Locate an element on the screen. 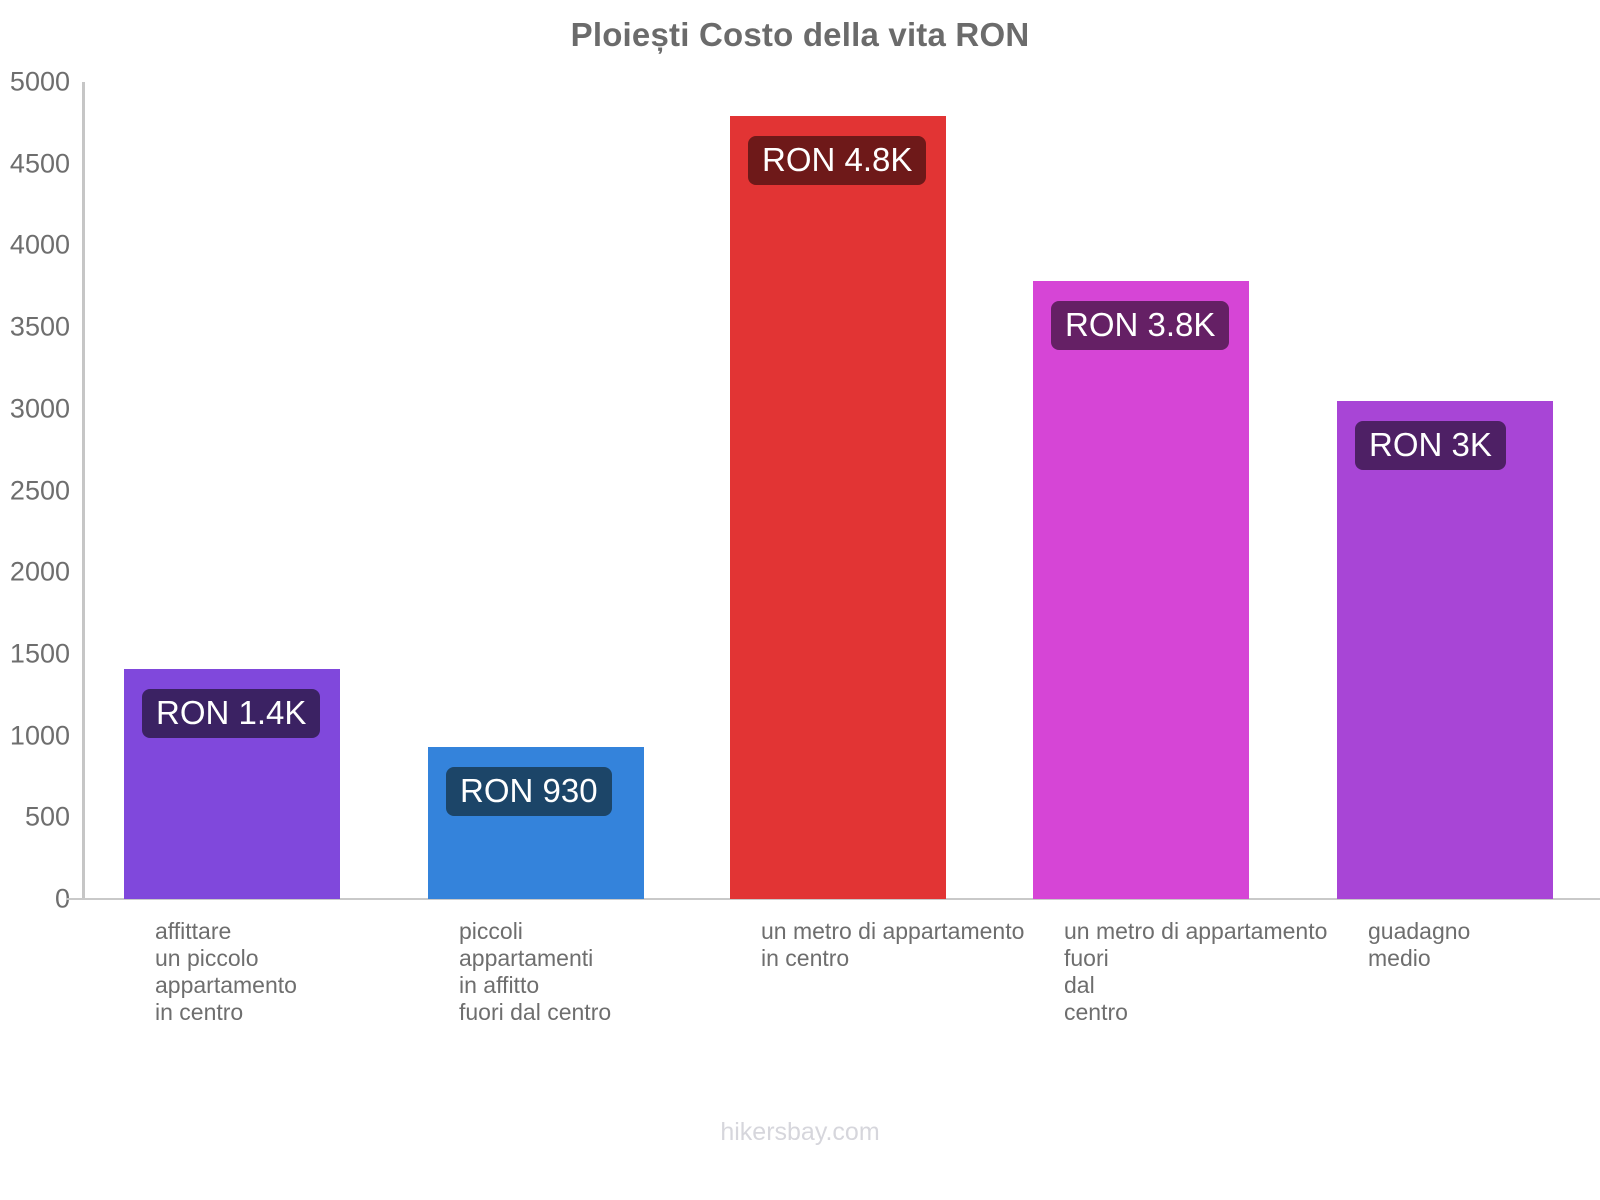  x-axis-category-label: un metro di appartamento in centro is located at coordinates (893, 944).